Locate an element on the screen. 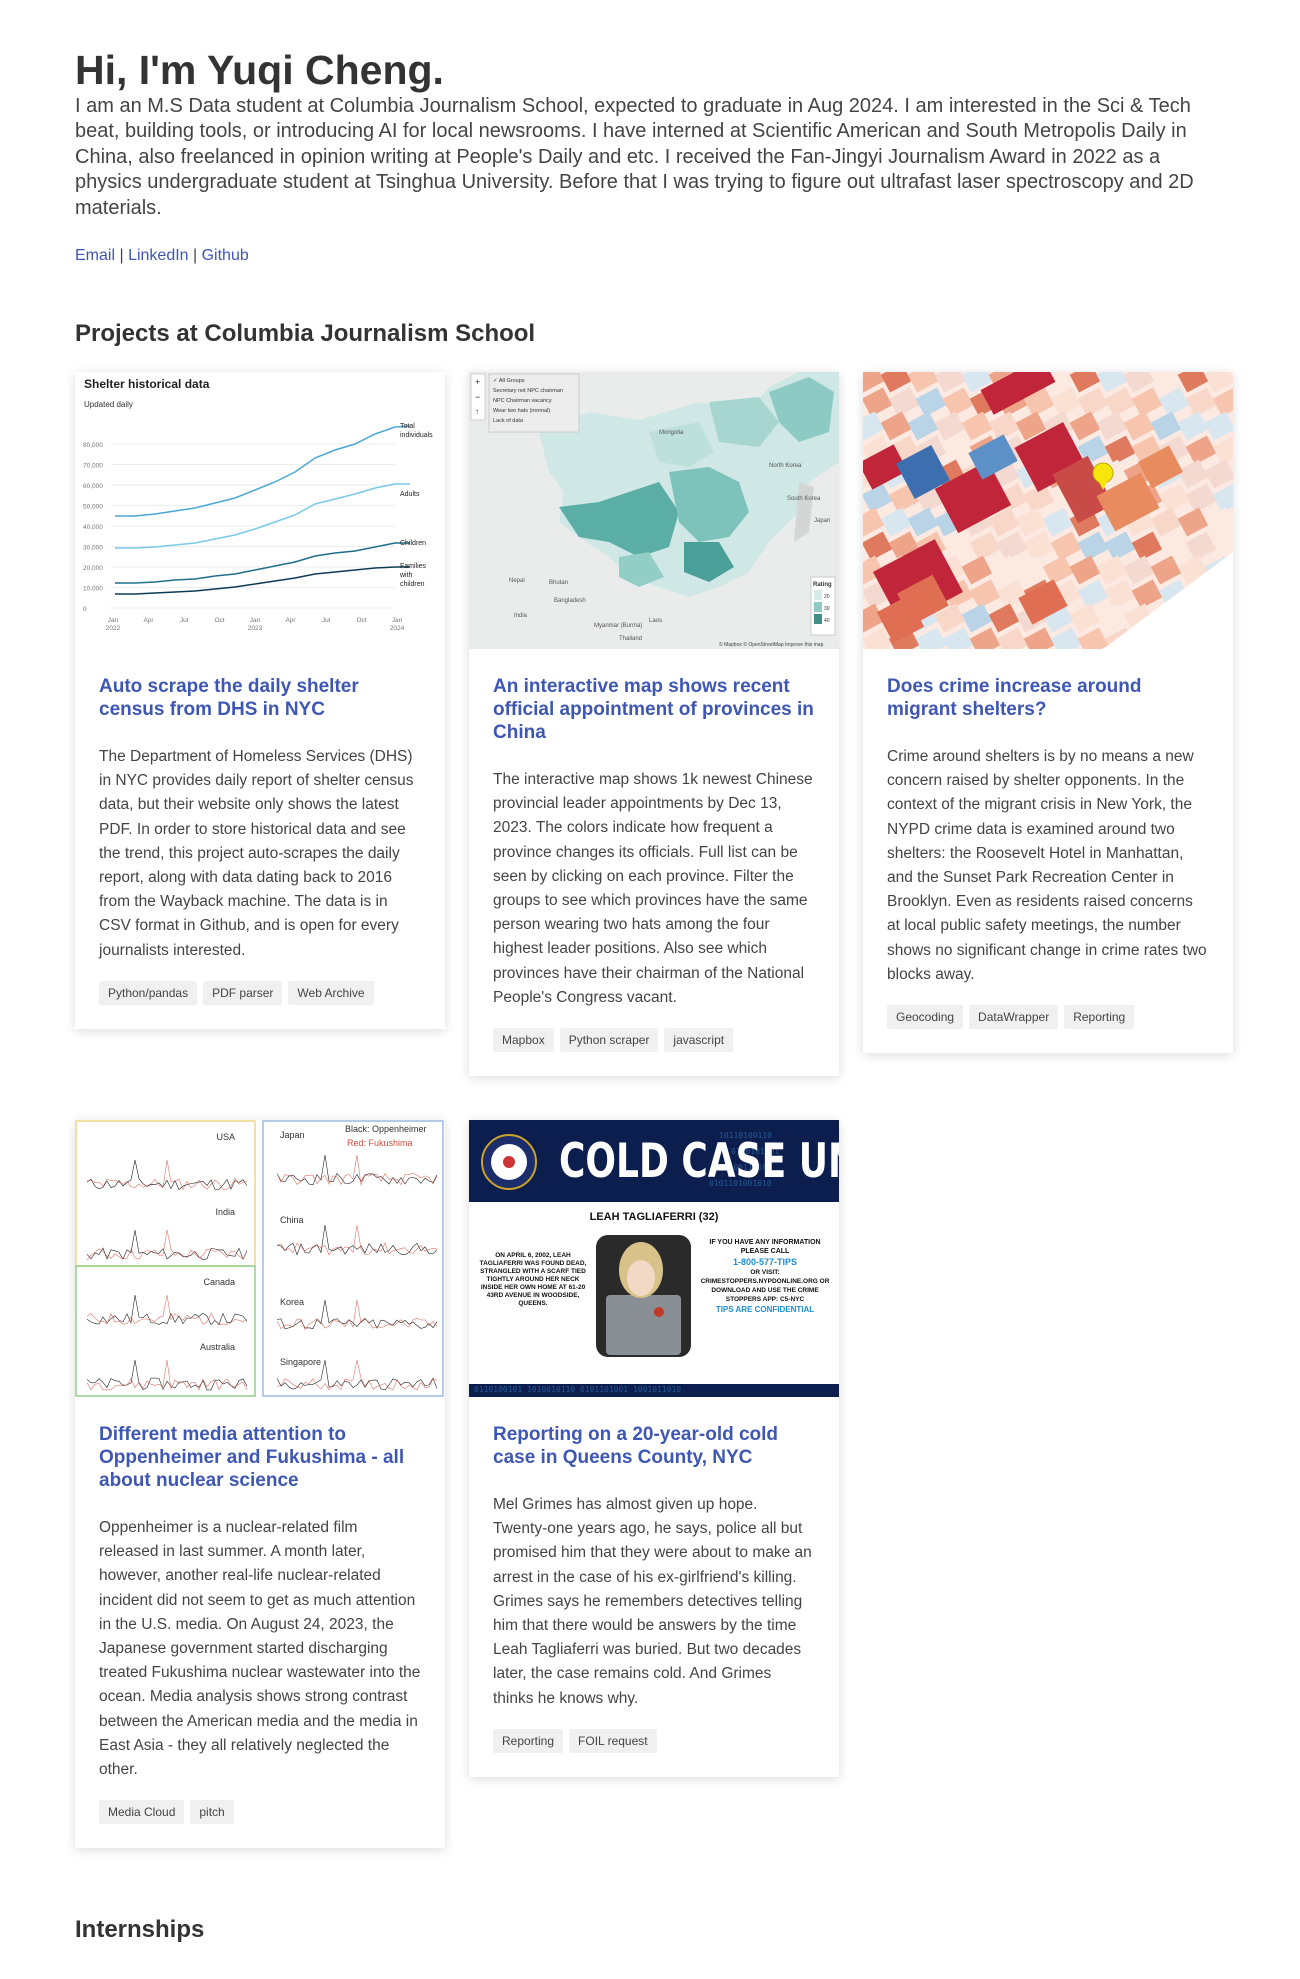 Image resolution: width=1300 pixels, height=1979 pixels. thumb-chart-subtitle: Updated daily is located at coordinates (108, 404).